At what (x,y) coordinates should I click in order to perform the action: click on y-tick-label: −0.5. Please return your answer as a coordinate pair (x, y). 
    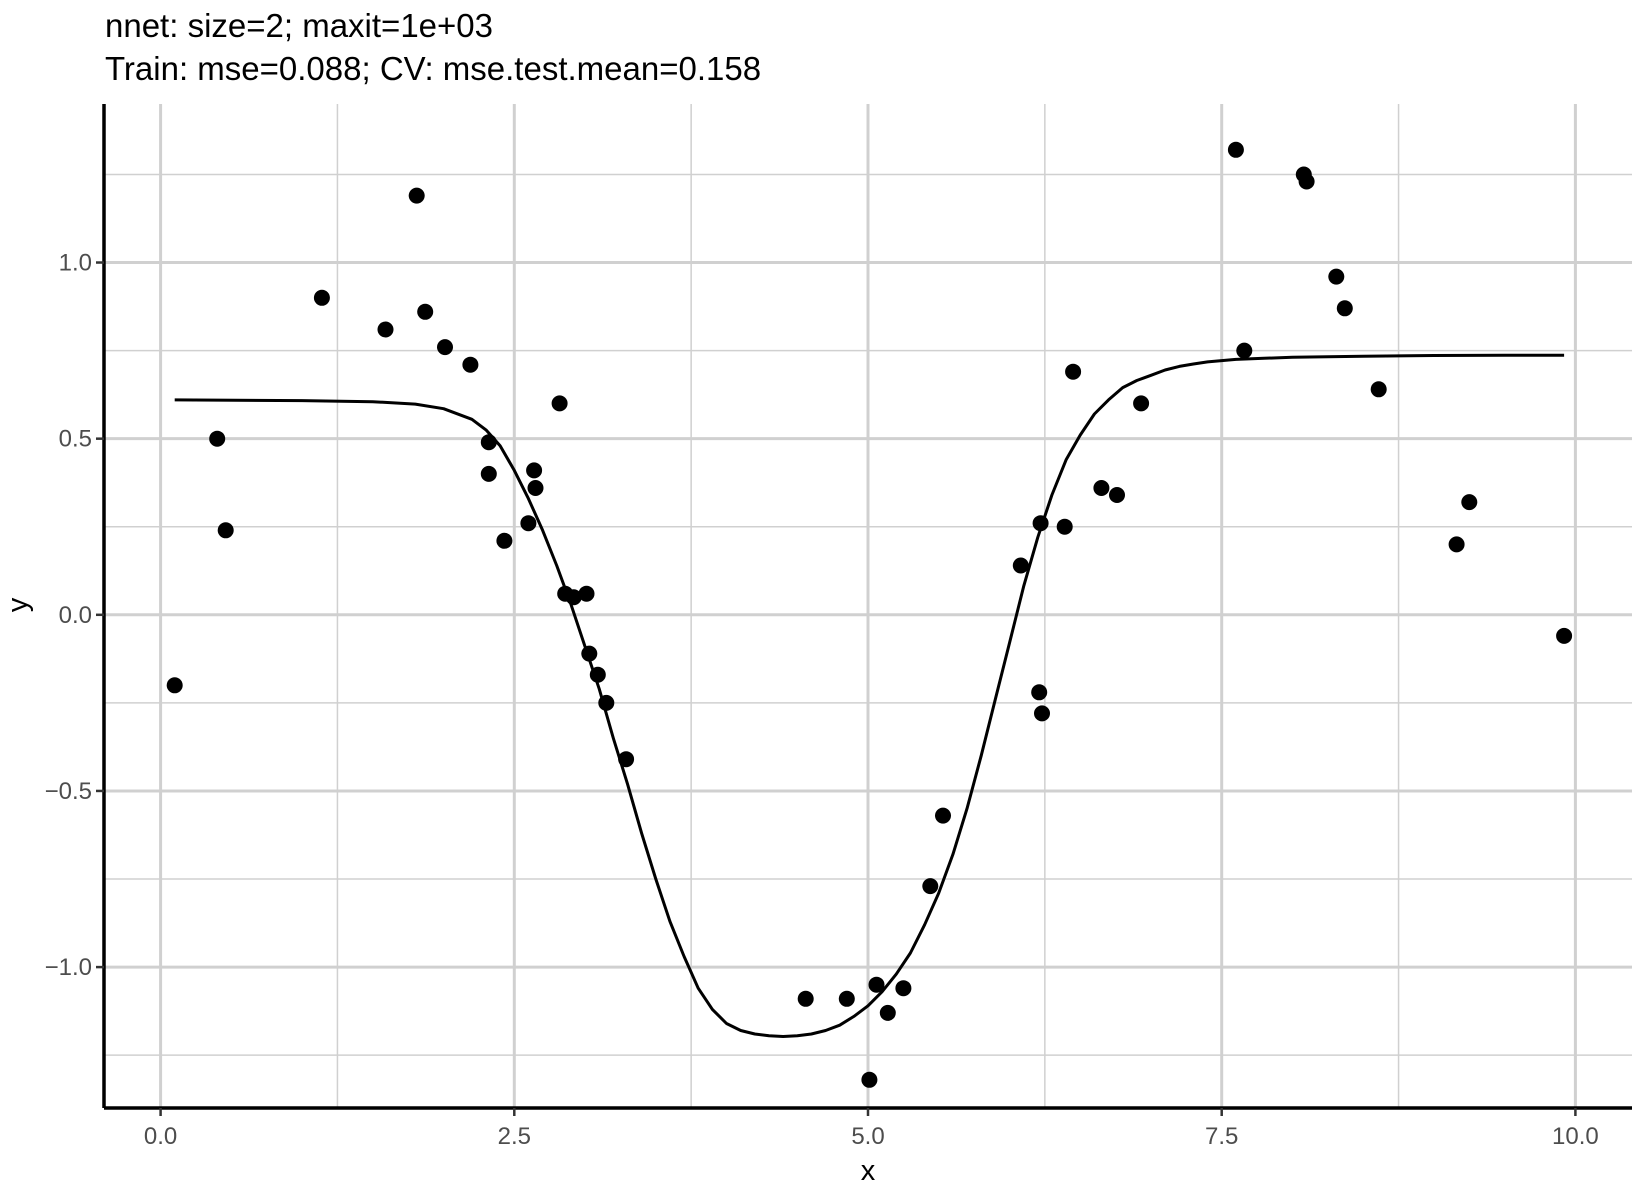
    Looking at the image, I should click on (68, 791).